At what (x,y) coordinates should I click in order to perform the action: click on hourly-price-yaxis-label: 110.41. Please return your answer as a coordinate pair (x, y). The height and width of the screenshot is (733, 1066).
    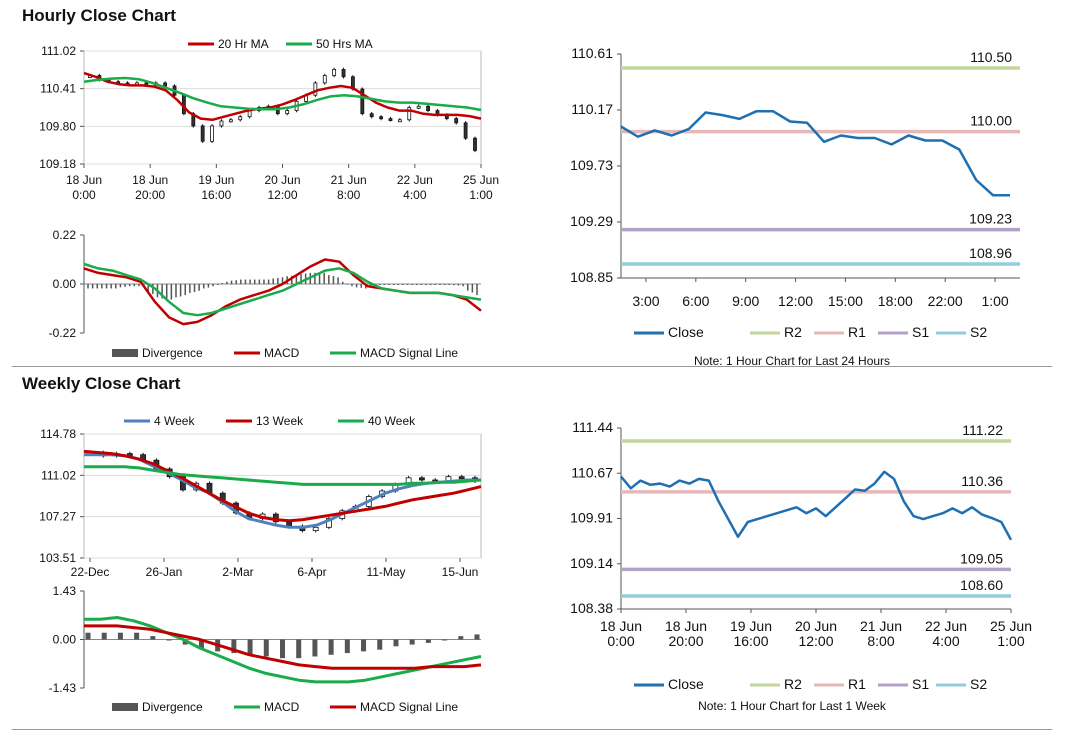
    Looking at the image, I should click on (58, 89).